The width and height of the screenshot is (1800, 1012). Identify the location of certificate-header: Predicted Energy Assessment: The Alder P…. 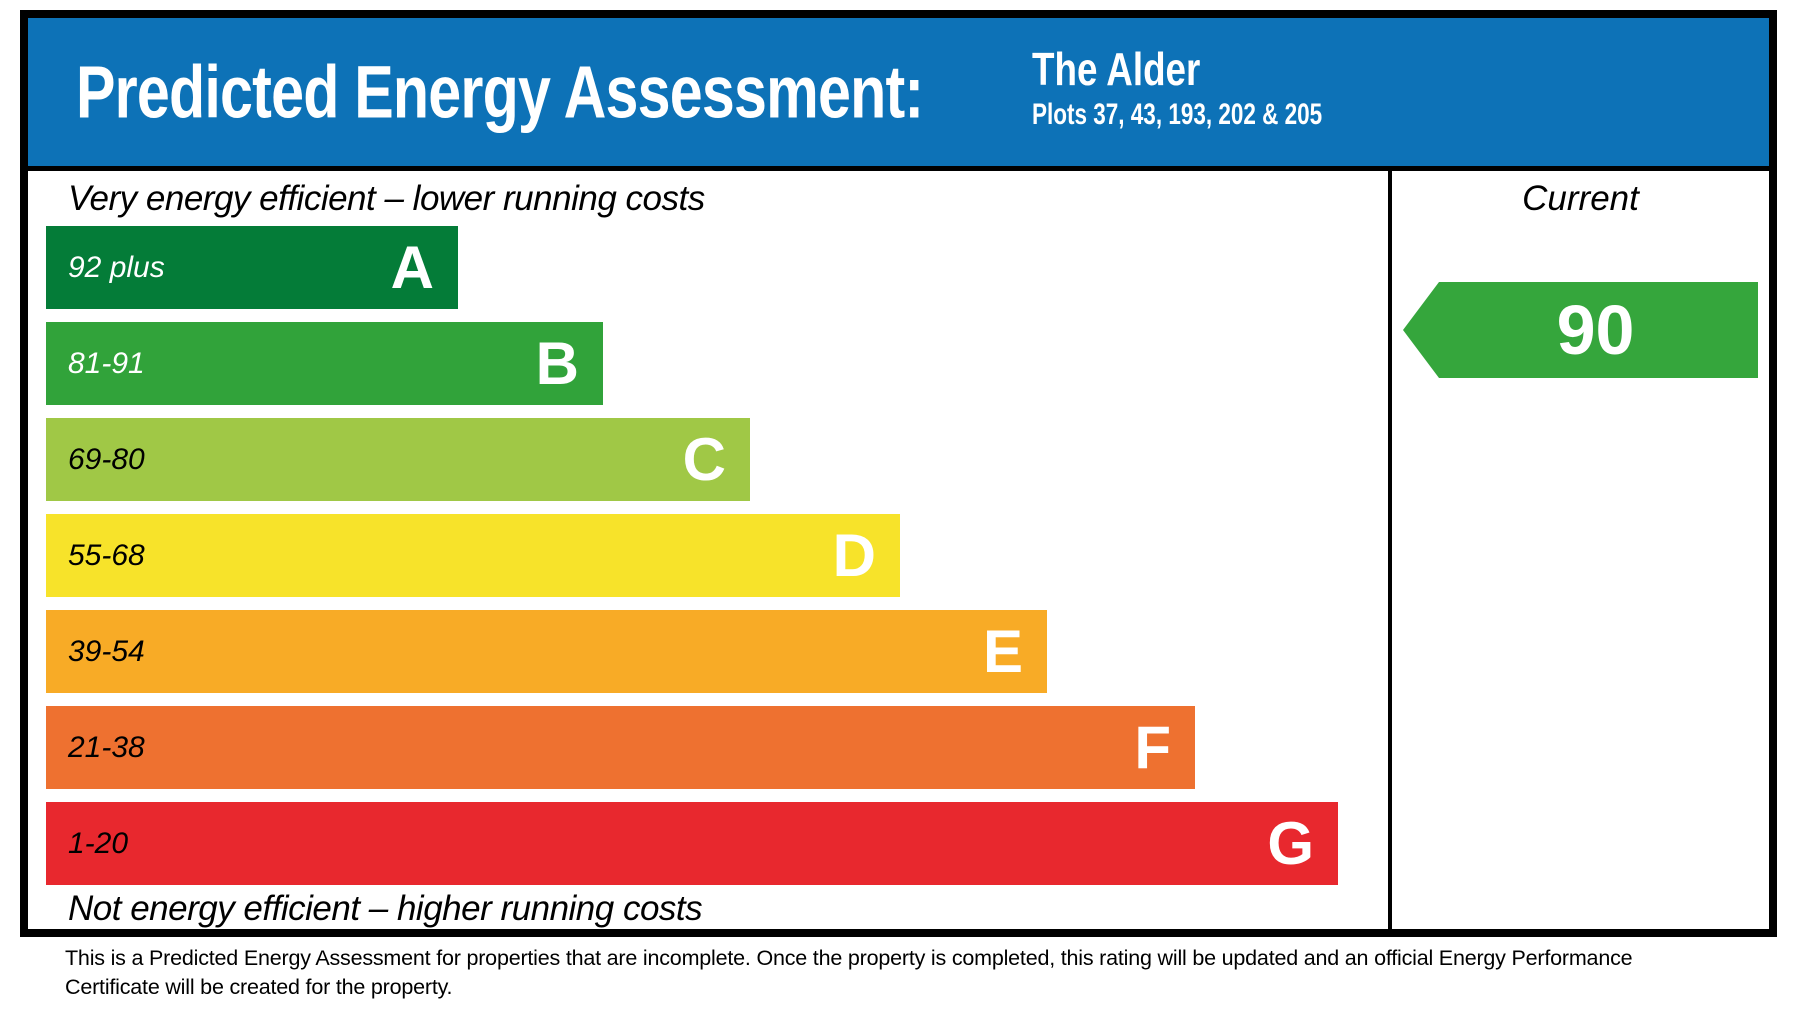
(898, 94).